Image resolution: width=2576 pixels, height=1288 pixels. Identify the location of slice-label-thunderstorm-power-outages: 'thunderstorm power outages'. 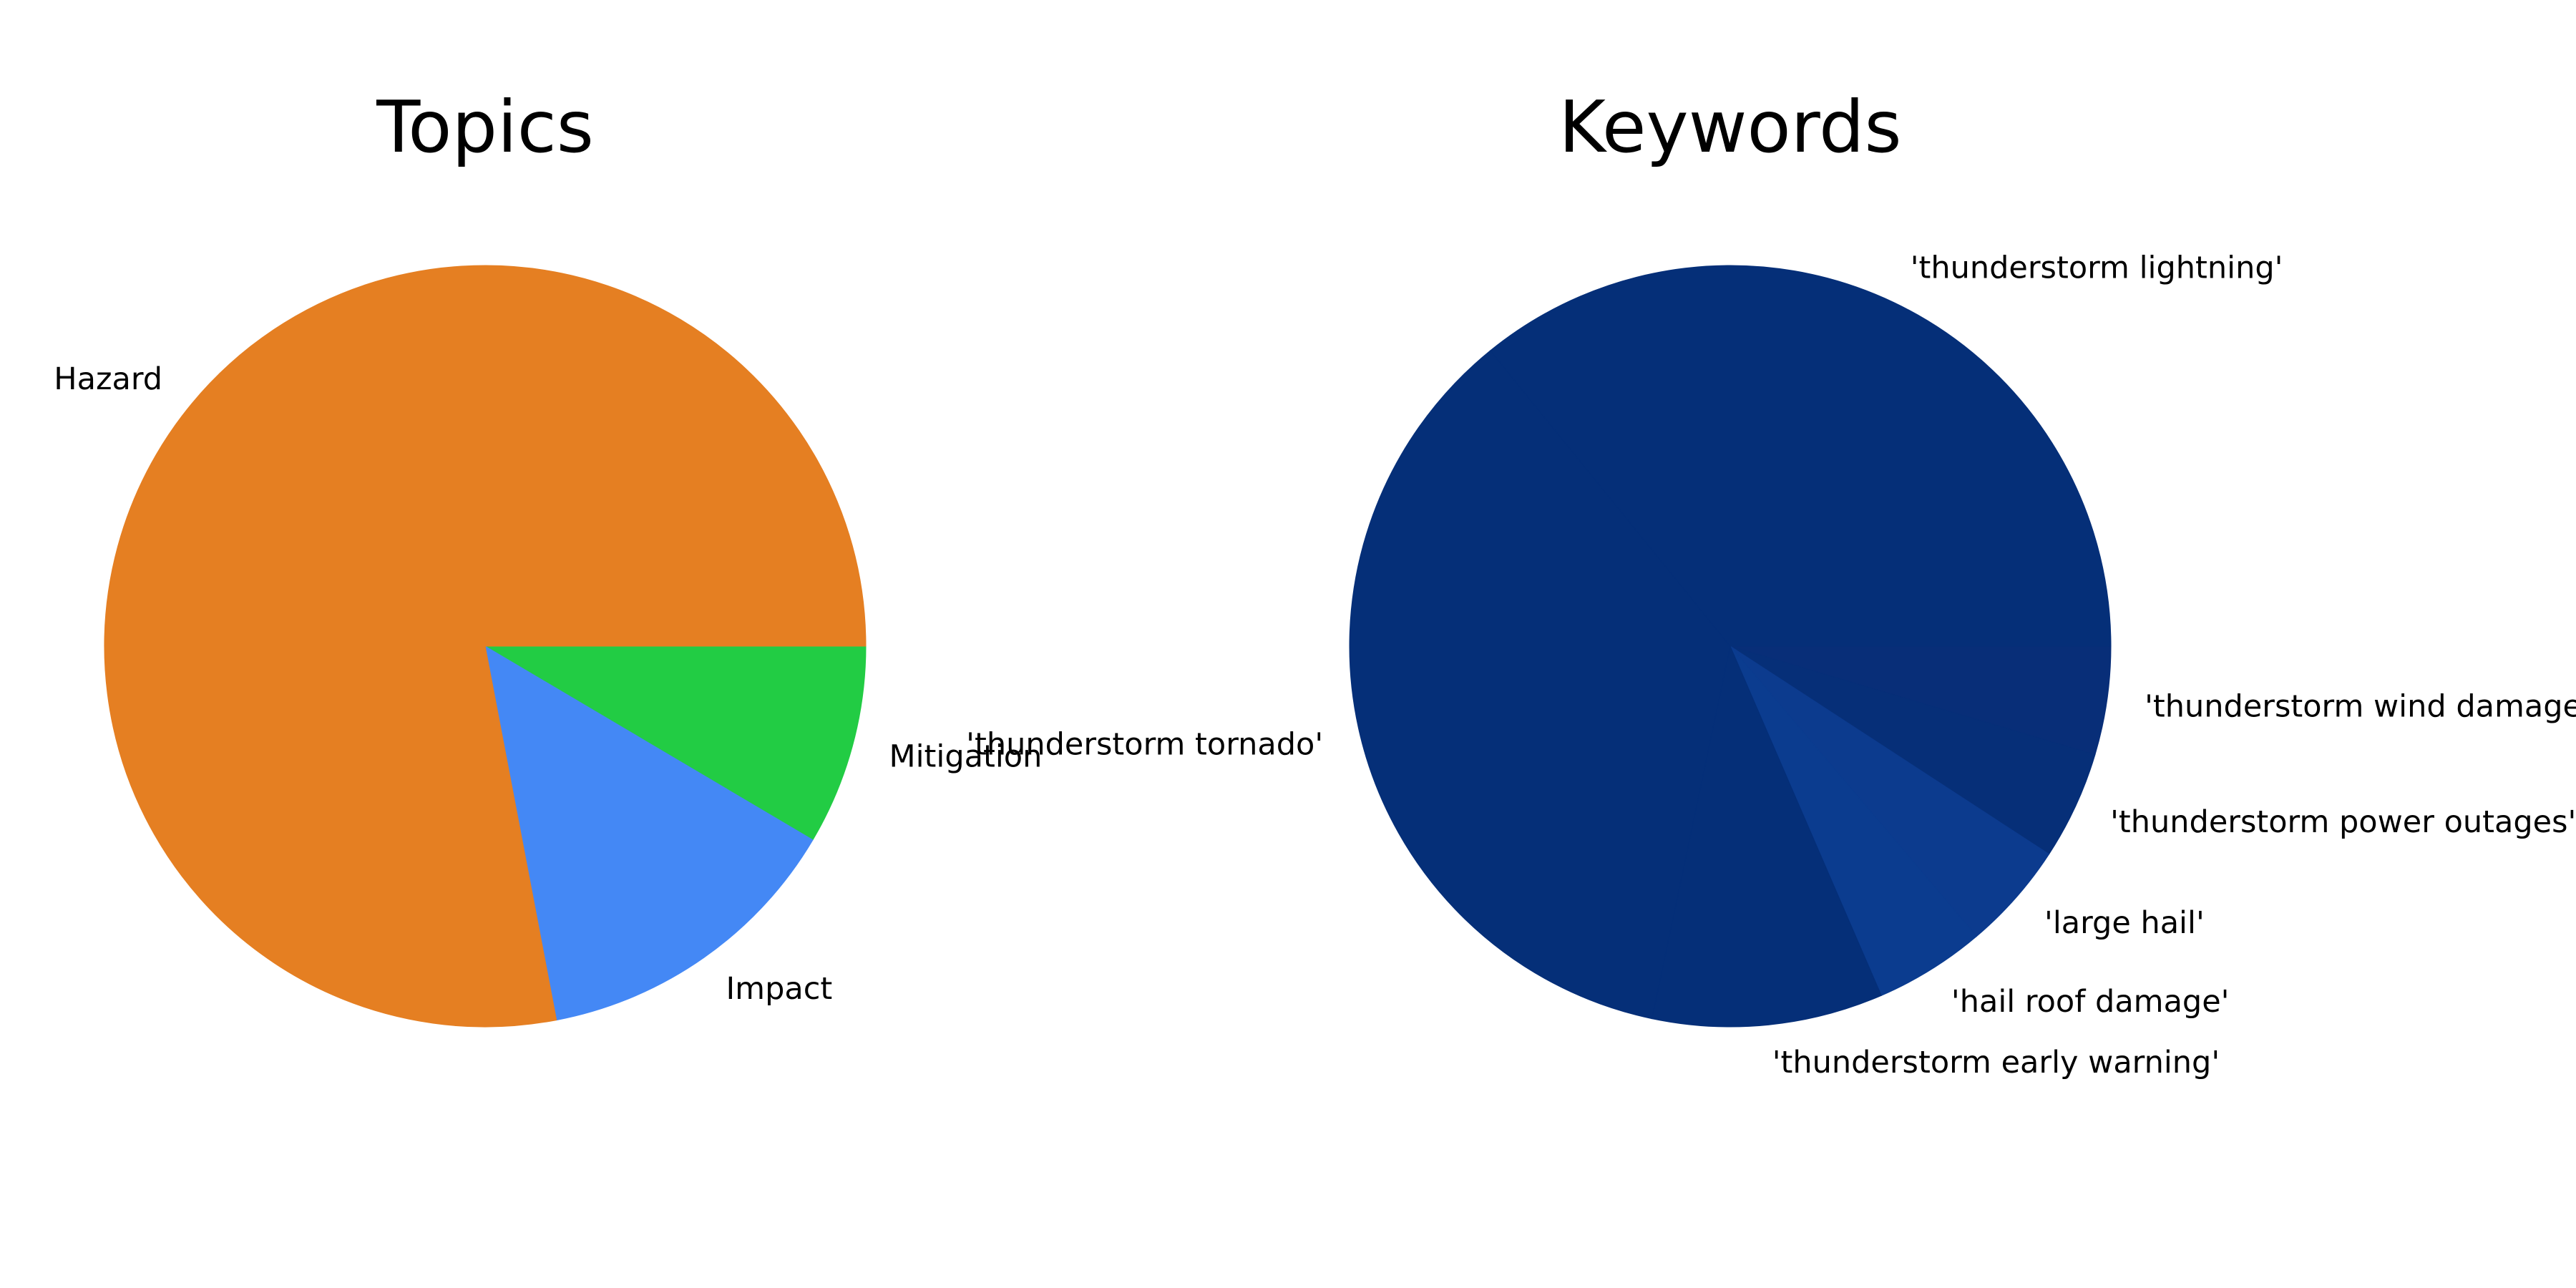
(2343, 822).